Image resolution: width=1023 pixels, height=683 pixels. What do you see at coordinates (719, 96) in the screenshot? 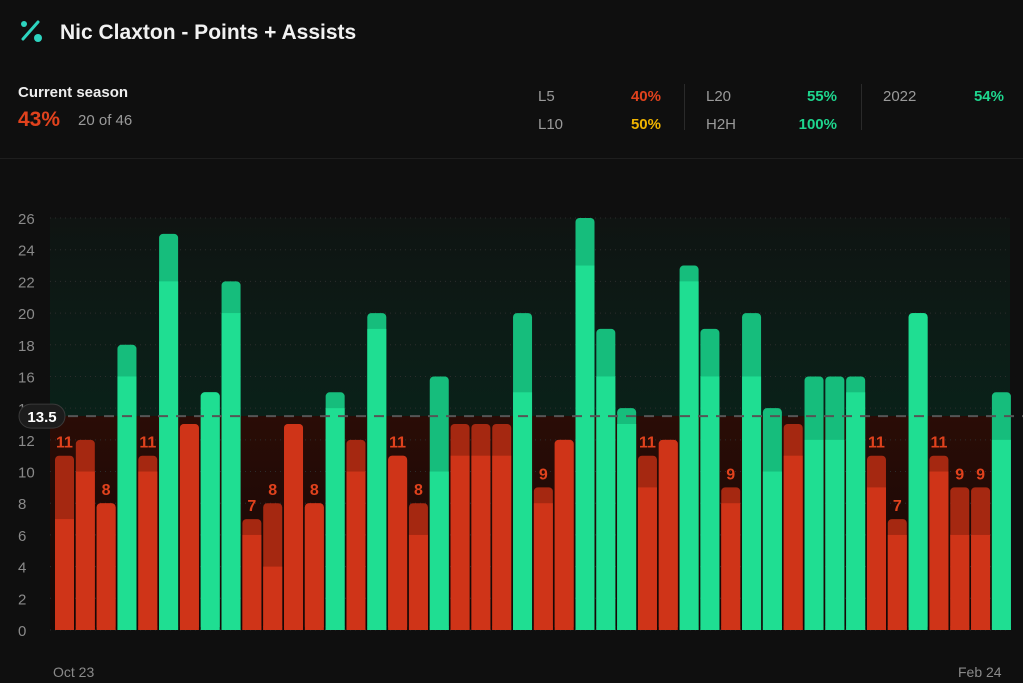
I see `split-label-l20: L20` at bounding box center [719, 96].